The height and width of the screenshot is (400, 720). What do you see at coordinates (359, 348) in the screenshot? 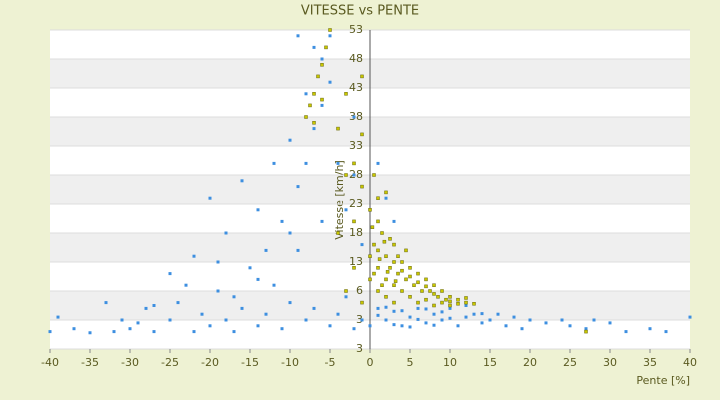
I see `y-tick-label: 3` at bounding box center [359, 348].